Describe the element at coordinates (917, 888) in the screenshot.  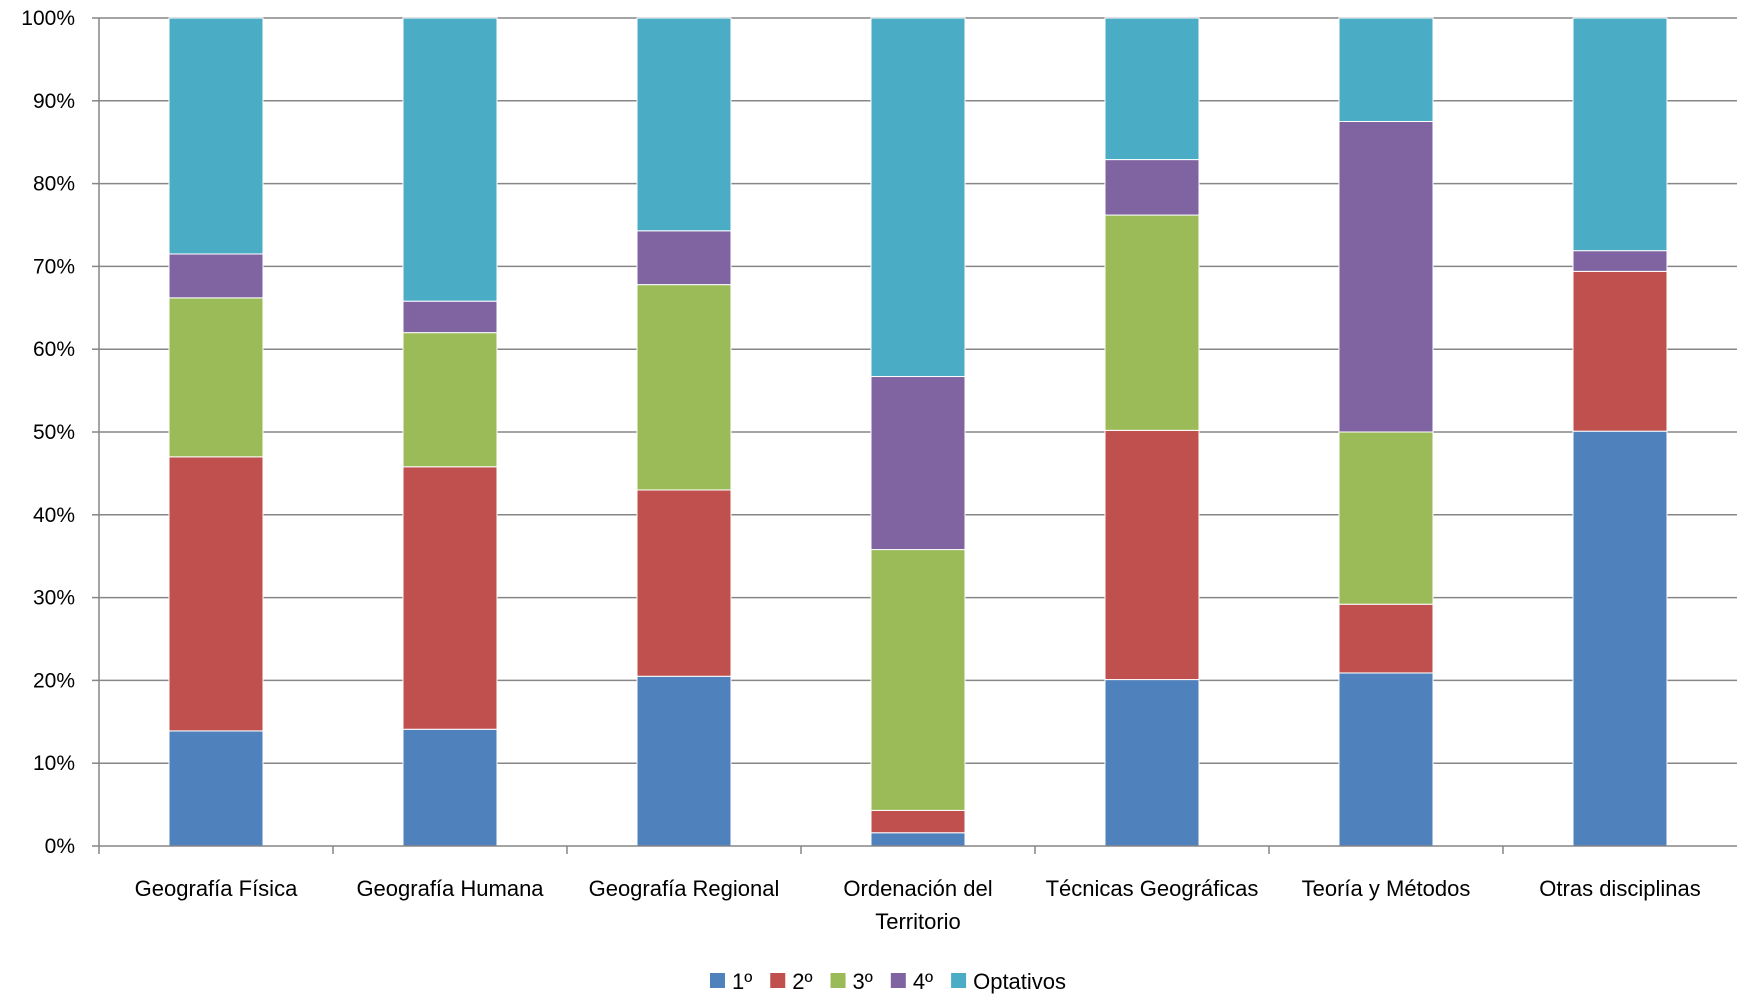
I see `x-category-label: Ordenación del` at that location.